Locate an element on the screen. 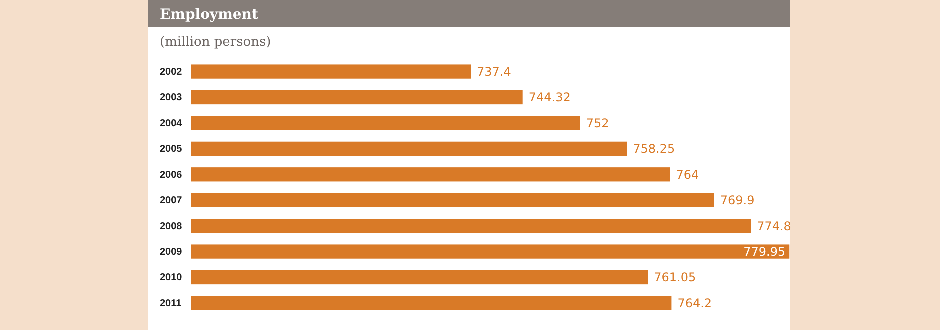 The width and height of the screenshot is (940, 330). data-label: 764 is located at coordinates (688, 175).